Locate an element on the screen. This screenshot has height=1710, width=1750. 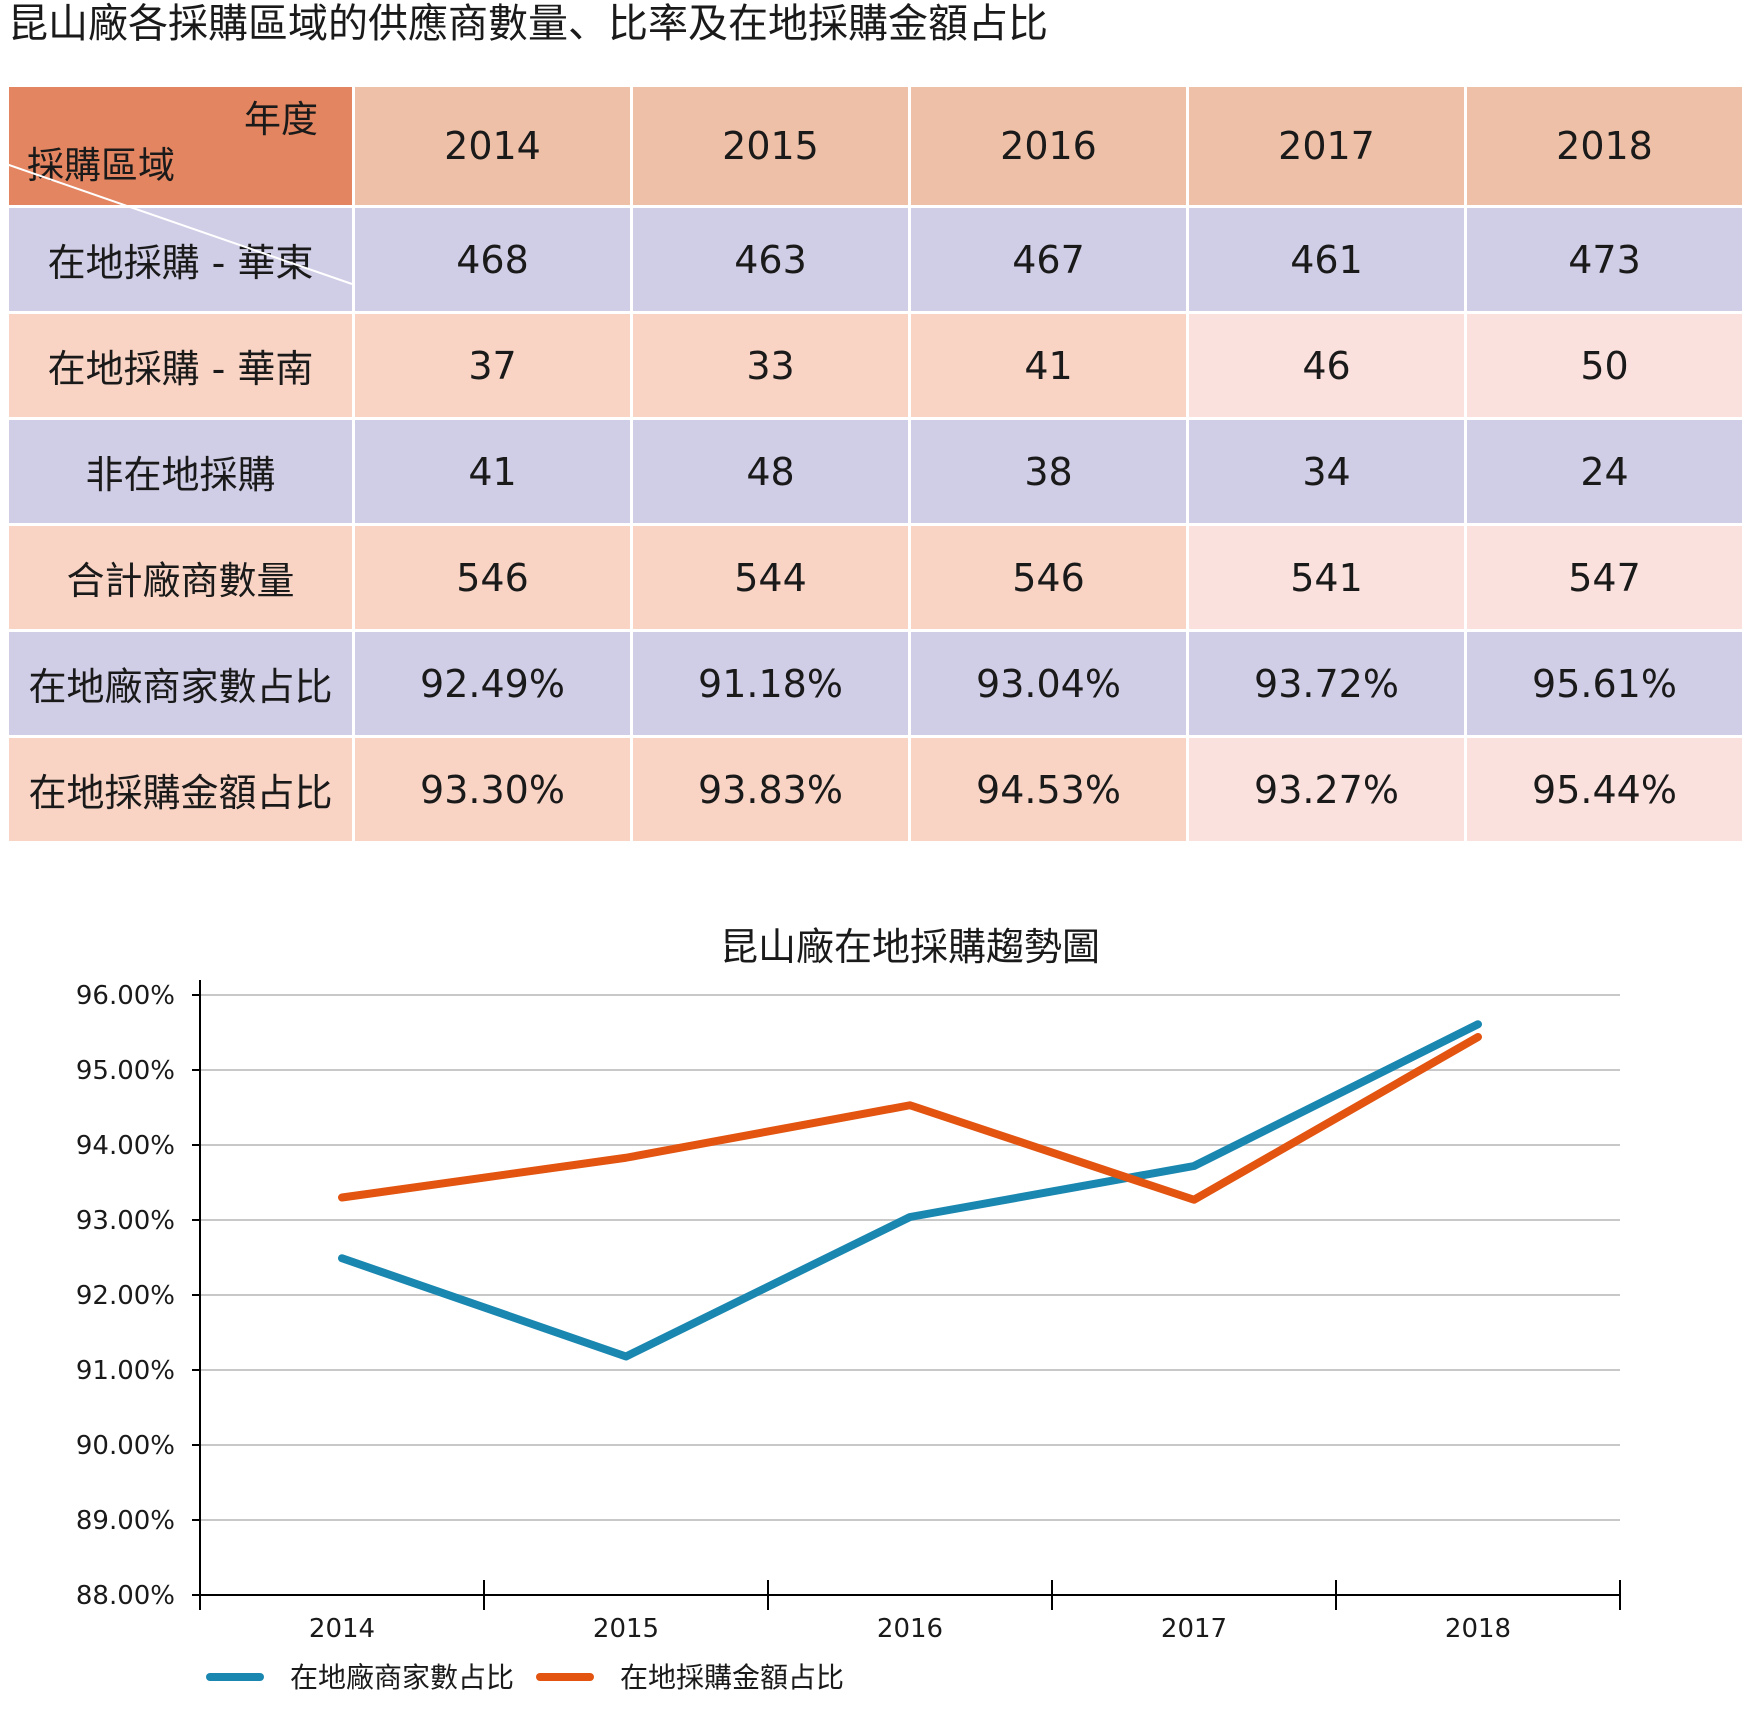
row-label: 在地廠商家數占比 is located at coordinates (180, 683).